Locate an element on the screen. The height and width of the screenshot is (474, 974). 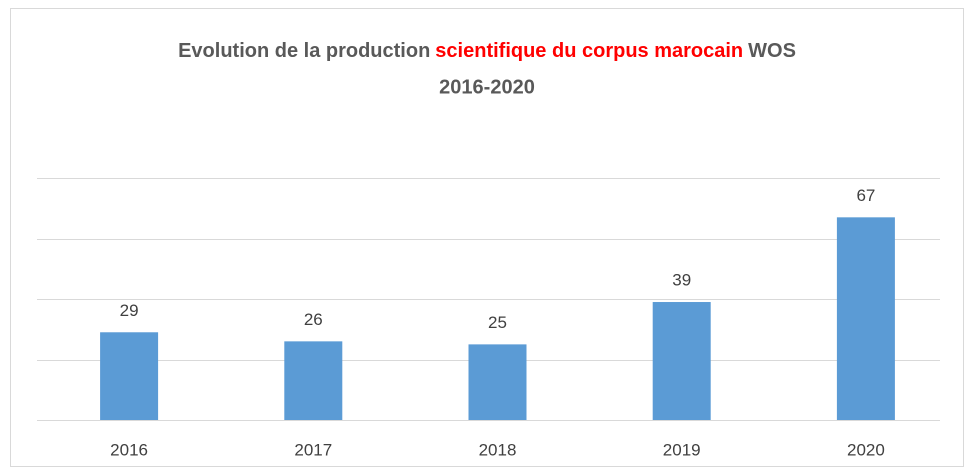
chart-subtitle: 2016-2020 is located at coordinates (487, 87).